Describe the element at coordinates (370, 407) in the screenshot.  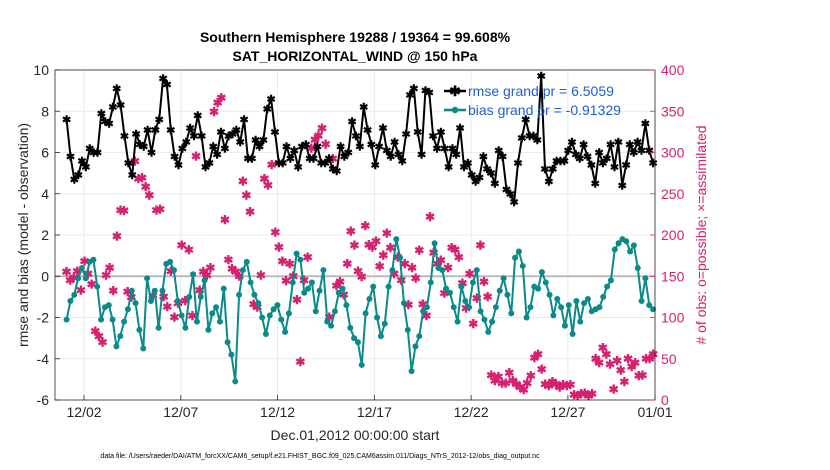
I see `x-ticks: 12/02 12/07 12/12 12/17 12/22 12/27 01/01` at that location.